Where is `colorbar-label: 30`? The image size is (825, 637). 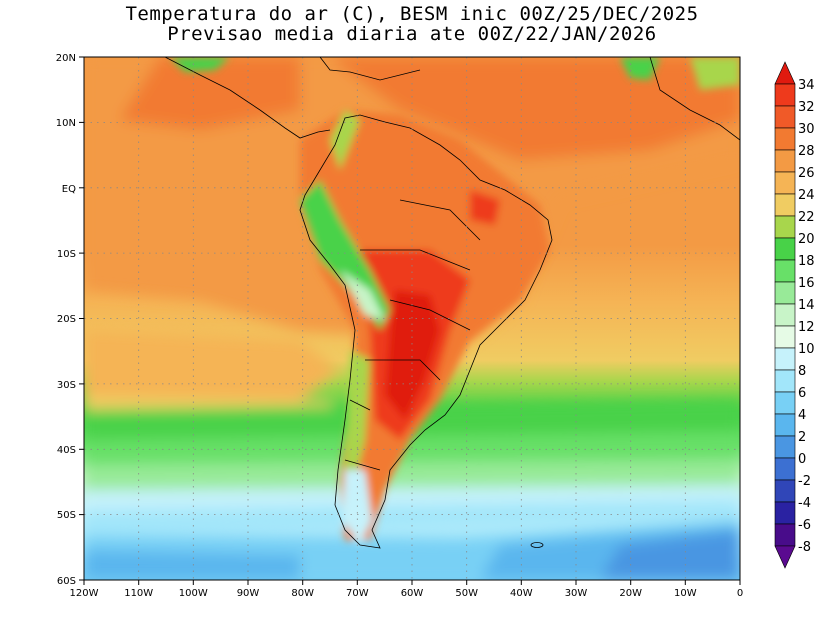 colorbar-label: 30 is located at coordinates (806, 129).